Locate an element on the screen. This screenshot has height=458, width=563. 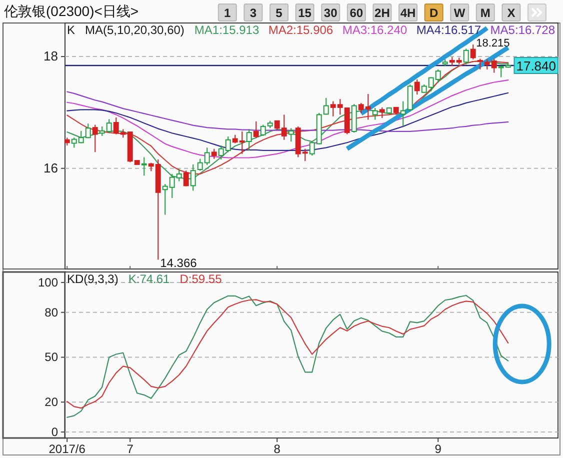
x-tick-label: 2017/6 is located at coordinates (67, 449).